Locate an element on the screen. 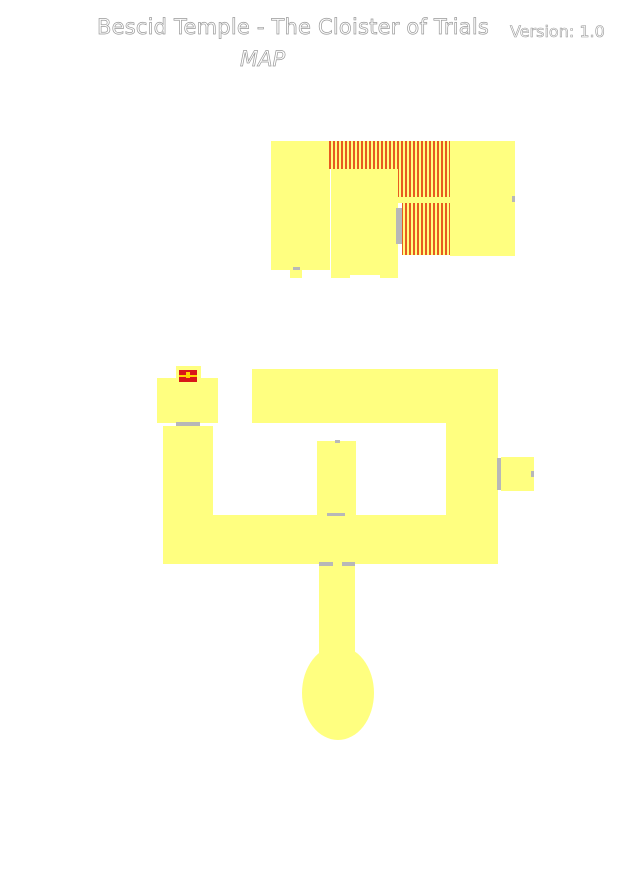  south-door-right is located at coordinates (348, 564).